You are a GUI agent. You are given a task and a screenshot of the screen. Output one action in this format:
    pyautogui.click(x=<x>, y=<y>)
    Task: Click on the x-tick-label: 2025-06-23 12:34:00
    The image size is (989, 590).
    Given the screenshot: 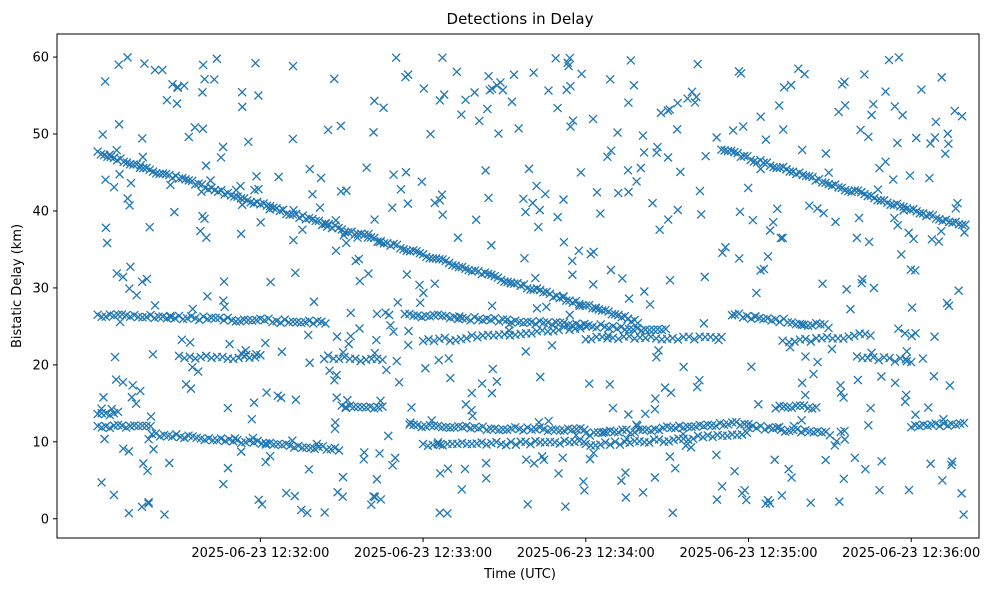 What is the action you would take?
    pyautogui.click(x=586, y=553)
    